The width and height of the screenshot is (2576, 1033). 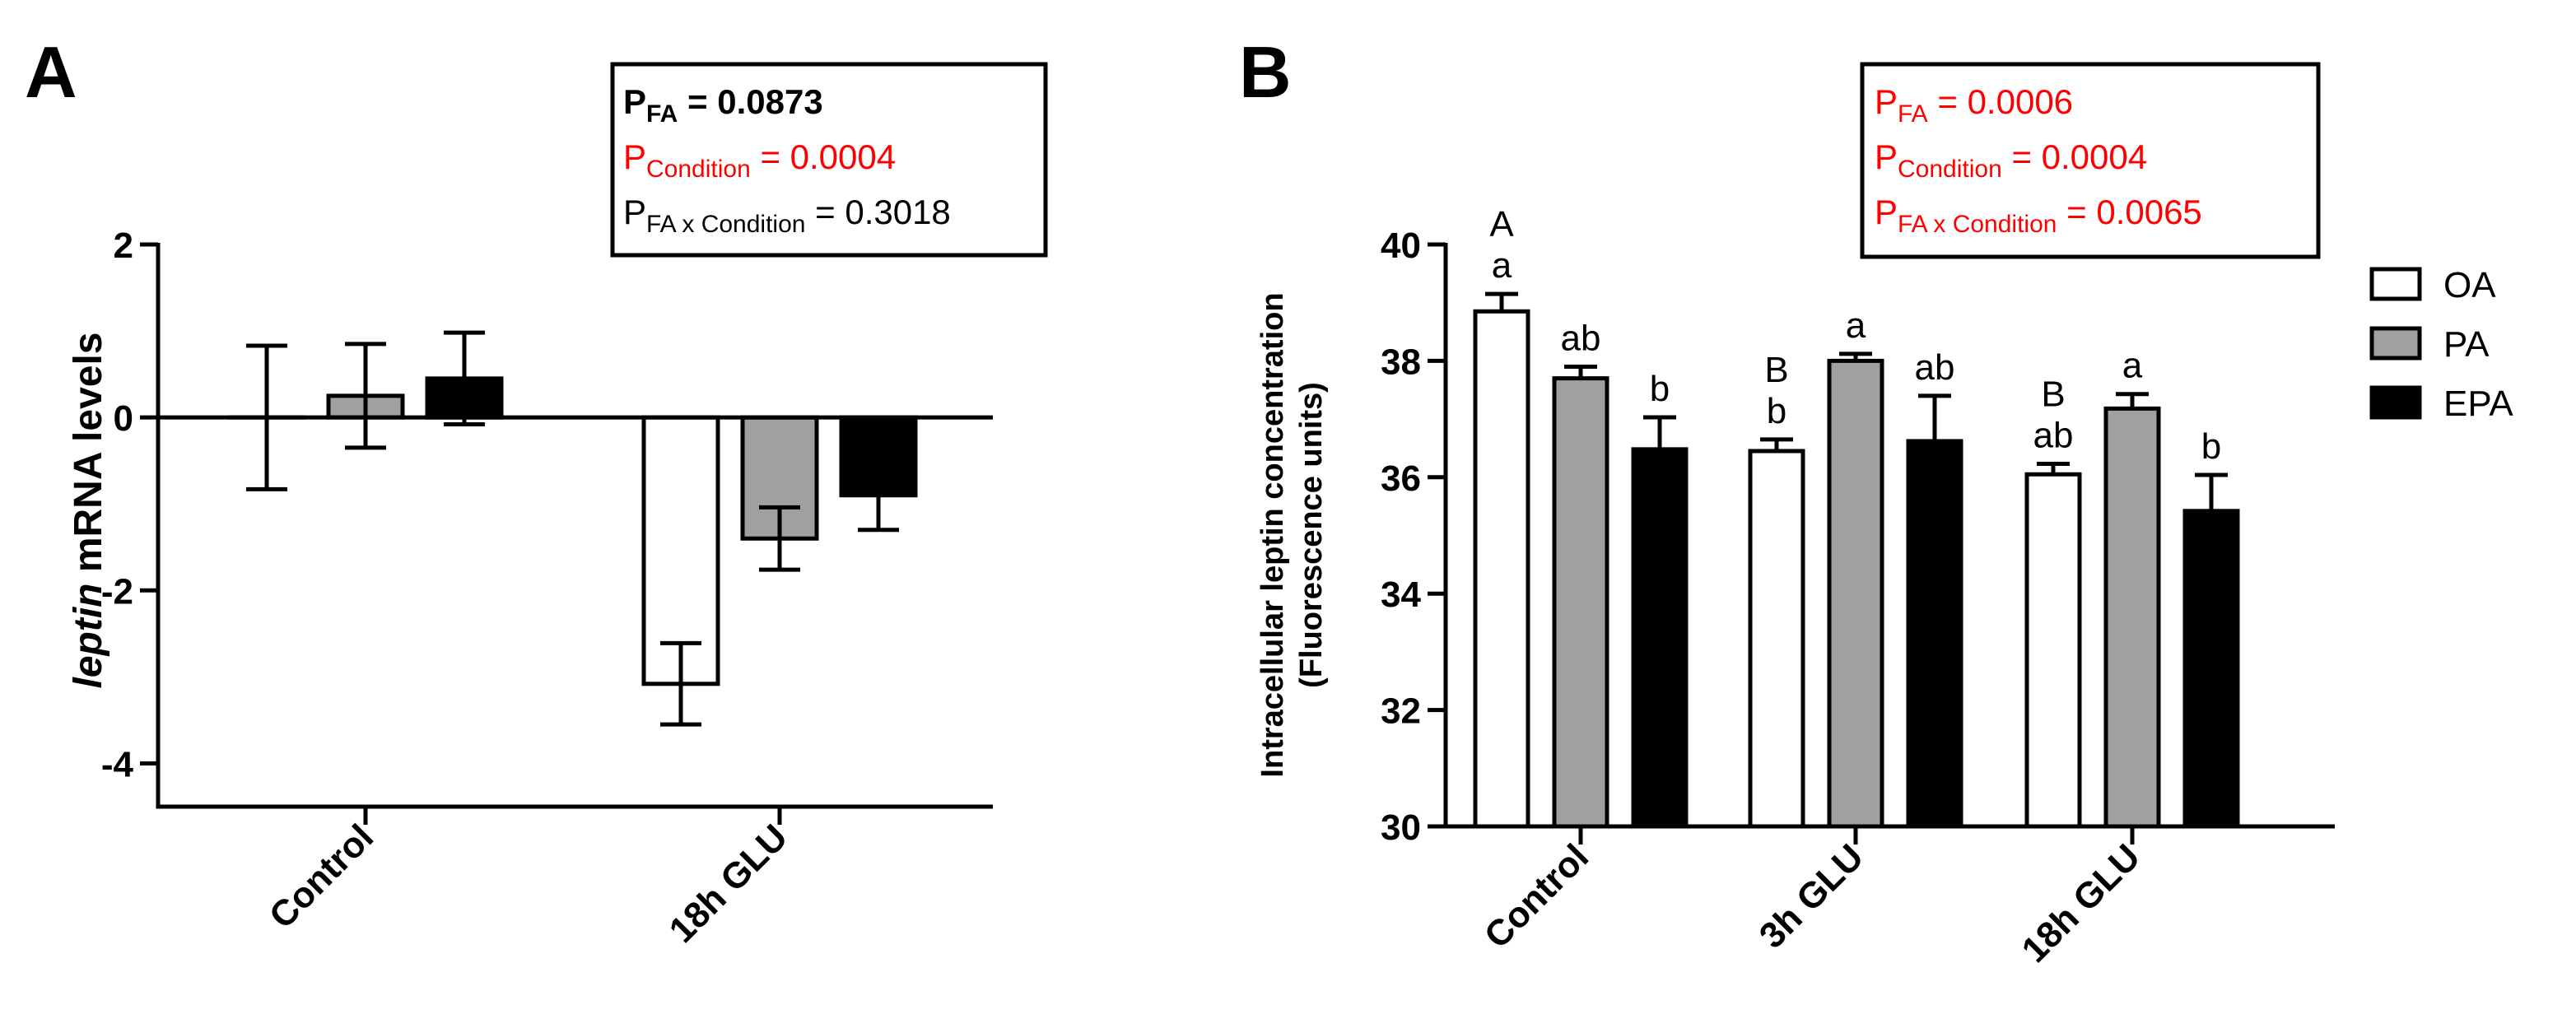 What do you see at coordinates (1501, 569) in the screenshot?
I see `b-bar-control-oa` at bounding box center [1501, 569].